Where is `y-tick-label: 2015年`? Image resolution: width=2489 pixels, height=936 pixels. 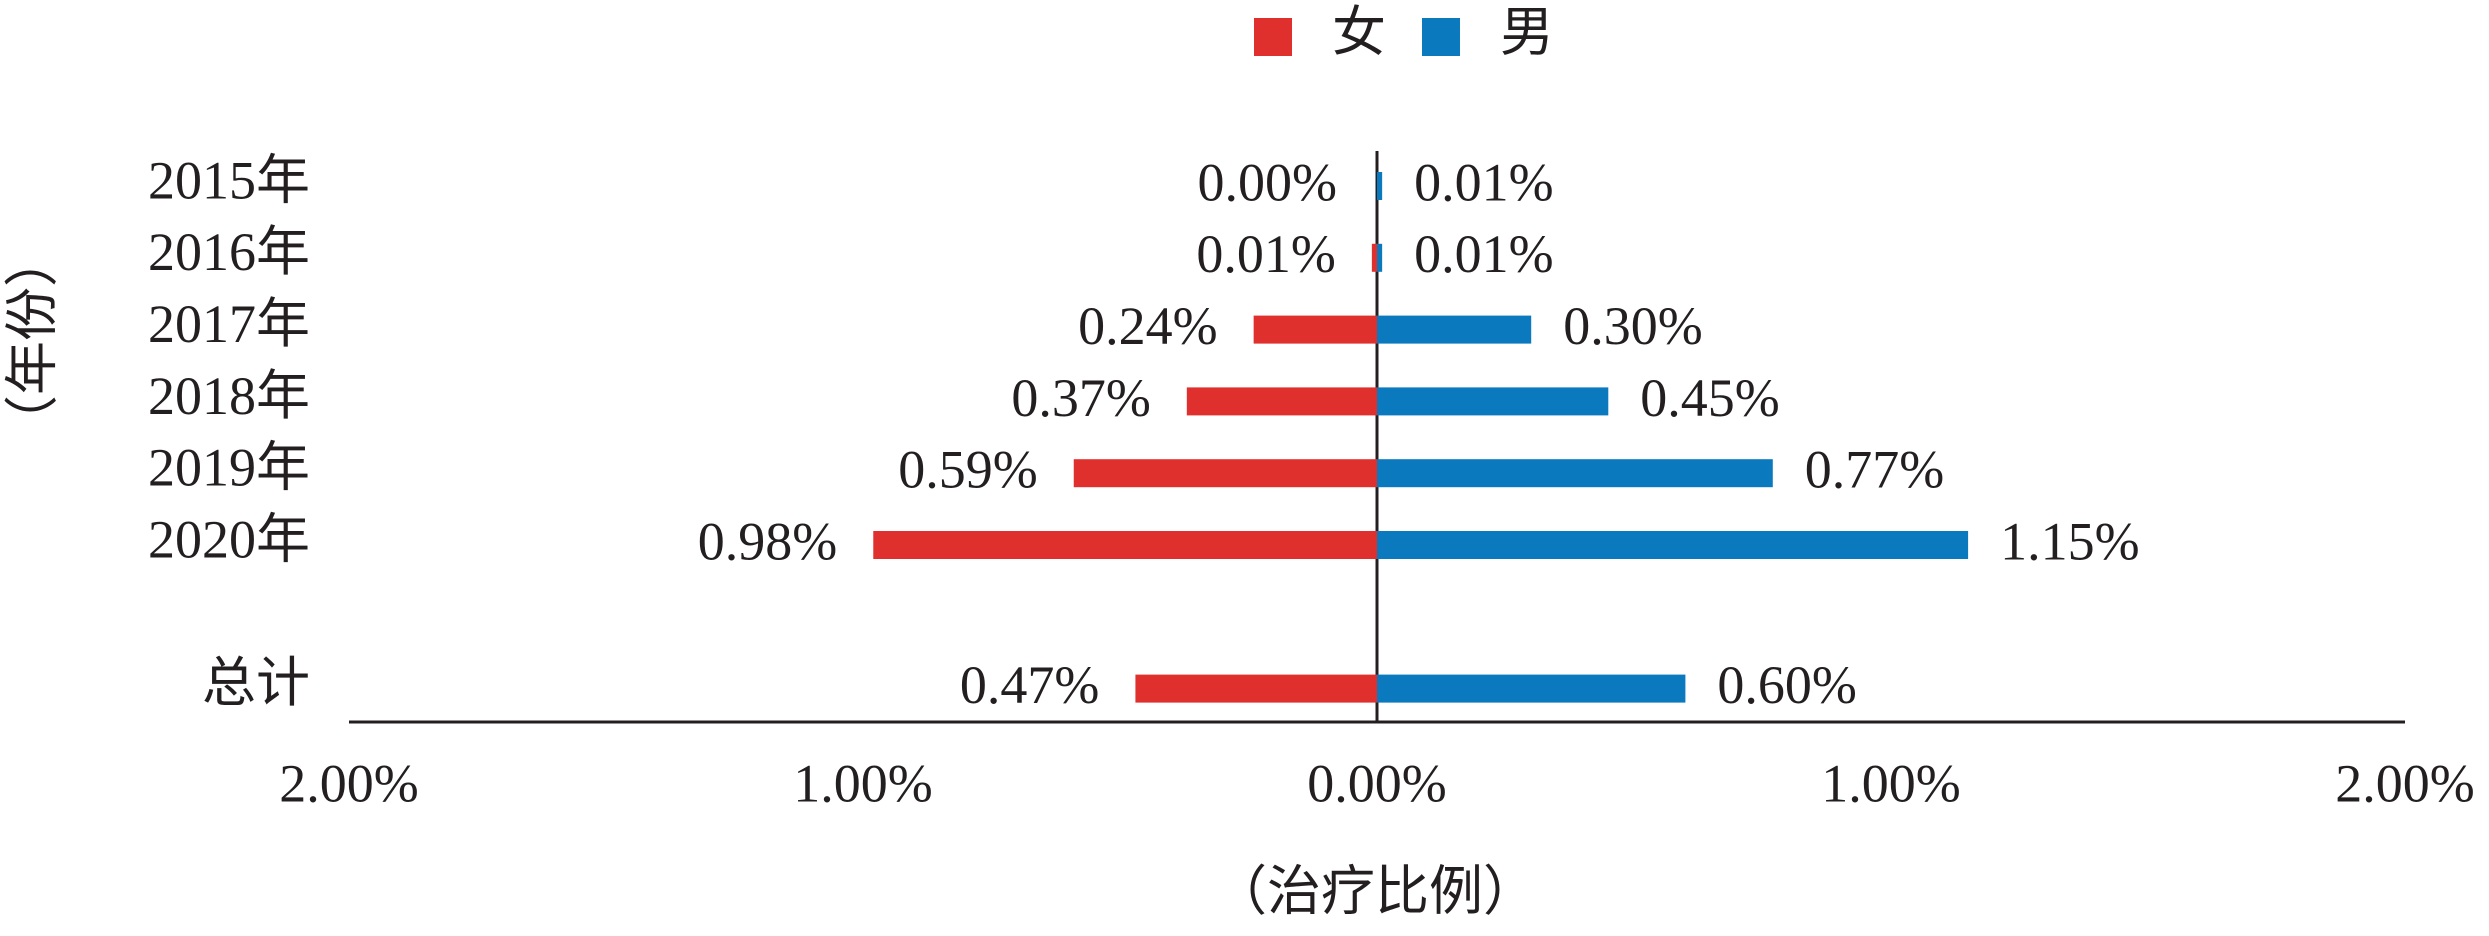 y-tick-label: 2015年 is located at coordinates (229, 180).